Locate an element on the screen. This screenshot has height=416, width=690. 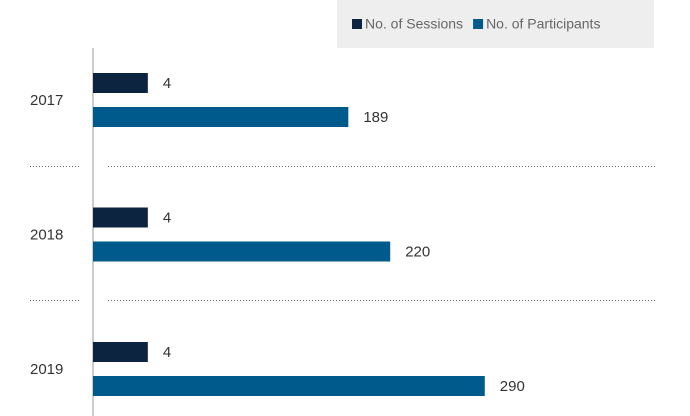
y-tick-label: 2019 is located at coordinates (46, 369).